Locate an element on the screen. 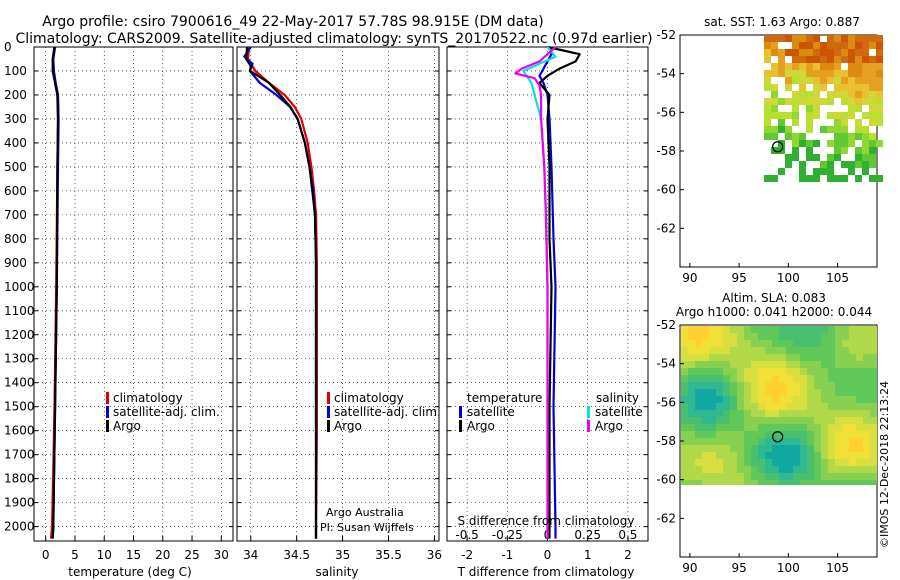 The height and width of the screenshot is (580, 900). salinity-legend: climatology satellite-adj. clim. Argo is located at coordinates (384, 412).